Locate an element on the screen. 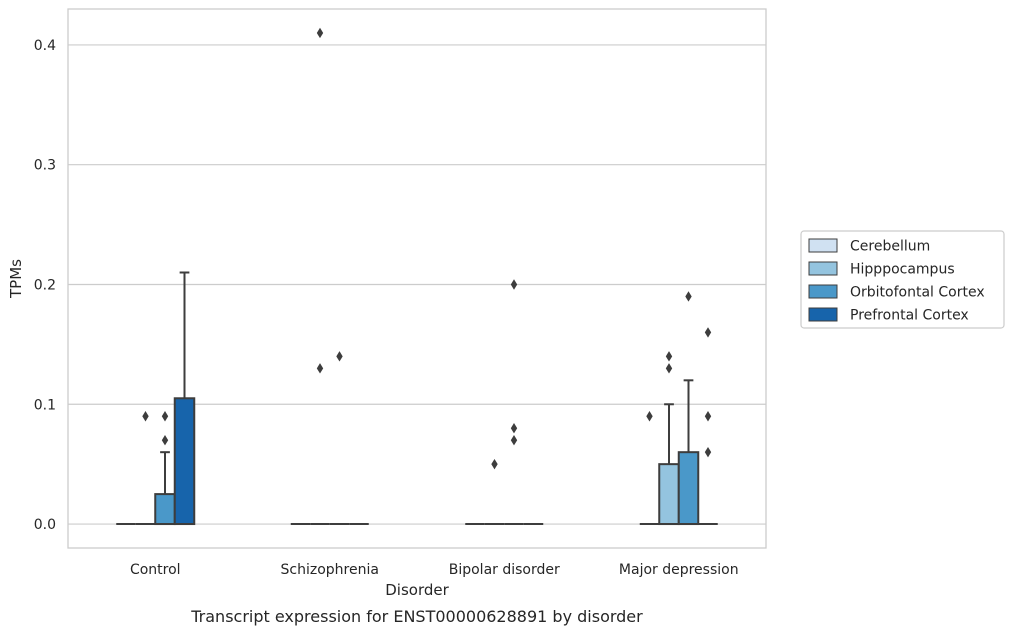  legend-item: Cerebellum is located at coordinates (869, 246).